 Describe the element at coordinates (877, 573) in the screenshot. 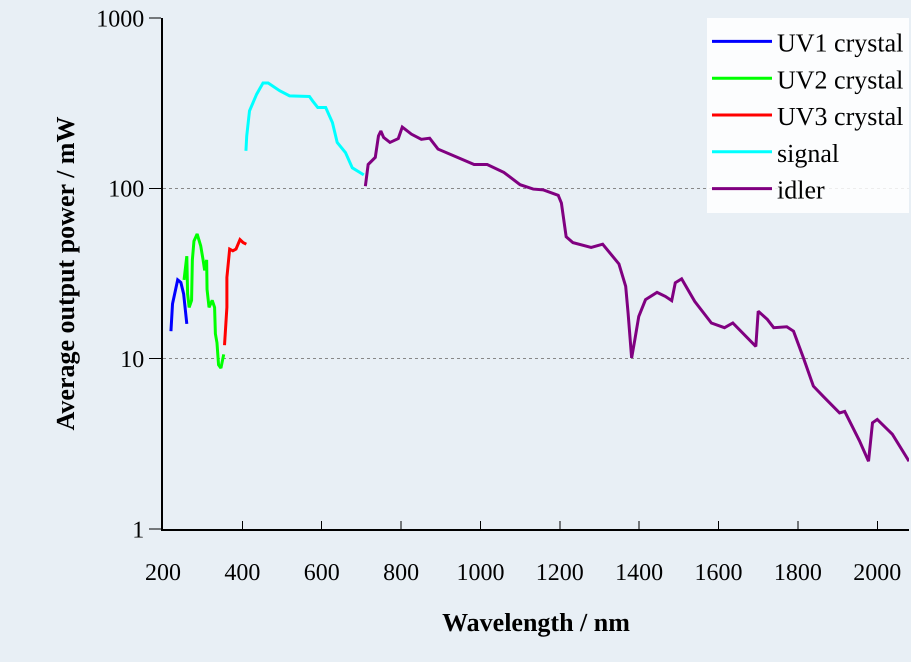

I see `x-tick-label: 2000` at that location.